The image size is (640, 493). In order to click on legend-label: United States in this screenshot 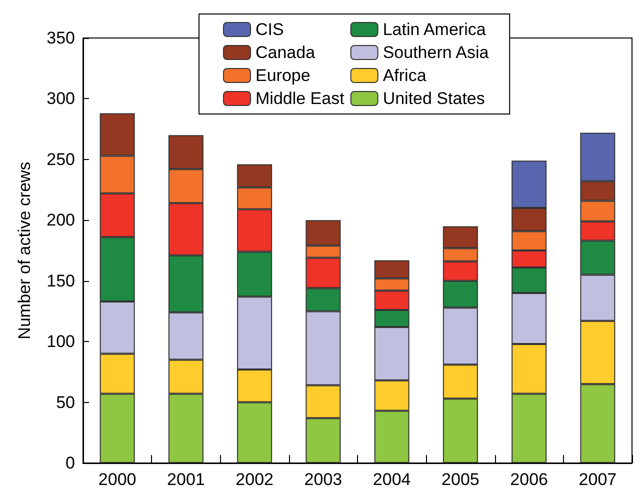, I will do `click(433, 98)`.